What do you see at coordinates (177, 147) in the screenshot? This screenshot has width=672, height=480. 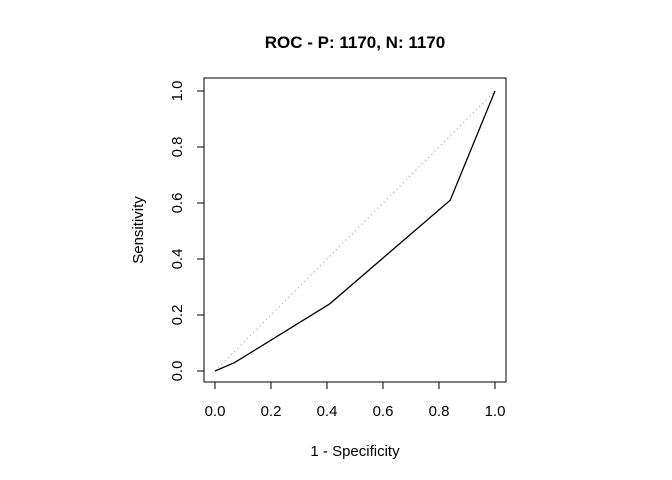 I see `y-tick-label: 0.8` at bounding box center [177, 147].